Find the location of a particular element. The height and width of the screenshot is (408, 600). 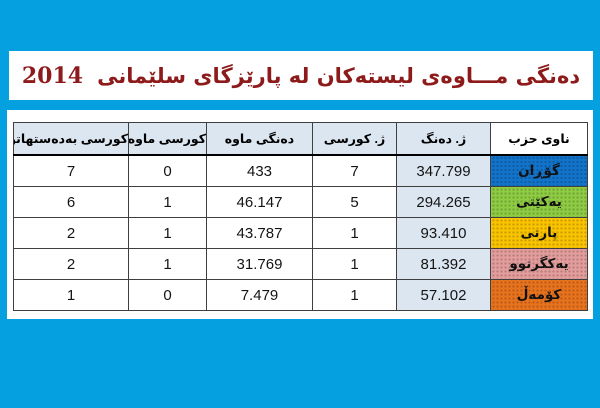

cell-remaining_votes: 31.769 is located at coordinates (259, 264).